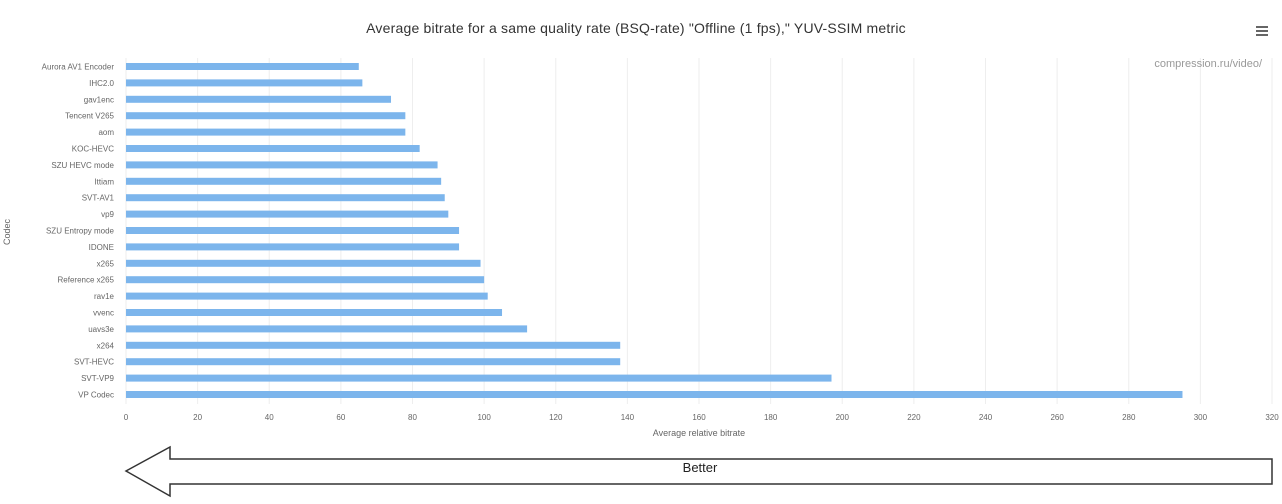  What do you see at coordinates (699, 417) in the screenshot?
I see `x-tick-label: 160` at bounding box center [699, 417].